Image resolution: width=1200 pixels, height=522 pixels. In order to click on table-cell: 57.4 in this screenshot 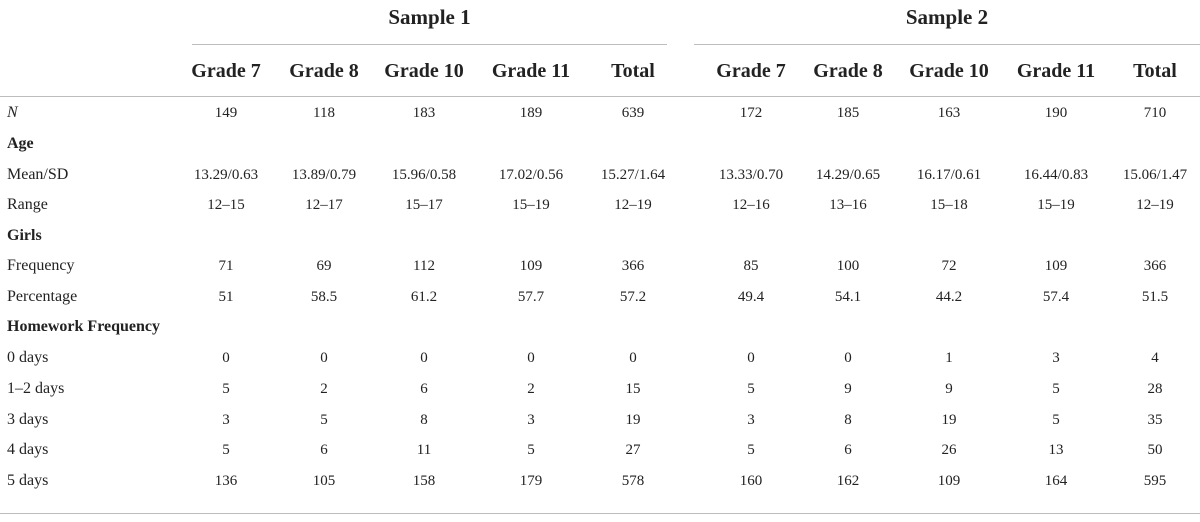, I will do `click(1056, 297)`.